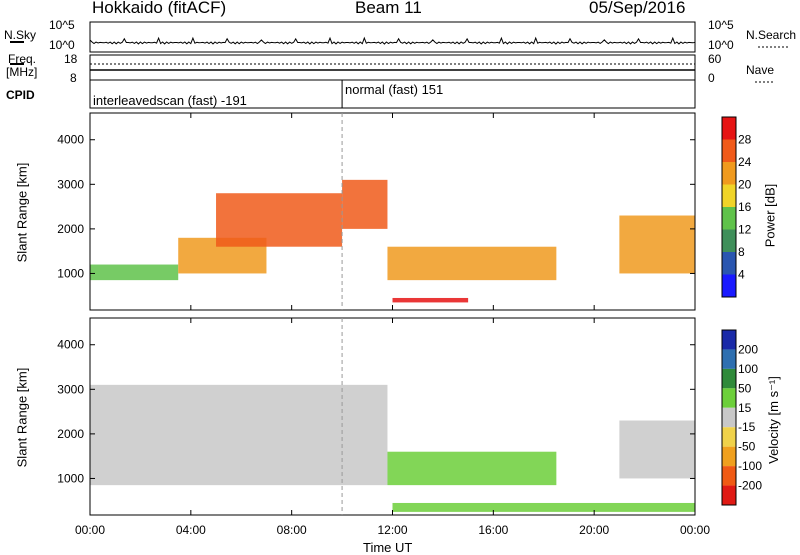 The height and width of the screenshot is (555, 800). I want to click on power-colorbar-frame, so click(729, 207).